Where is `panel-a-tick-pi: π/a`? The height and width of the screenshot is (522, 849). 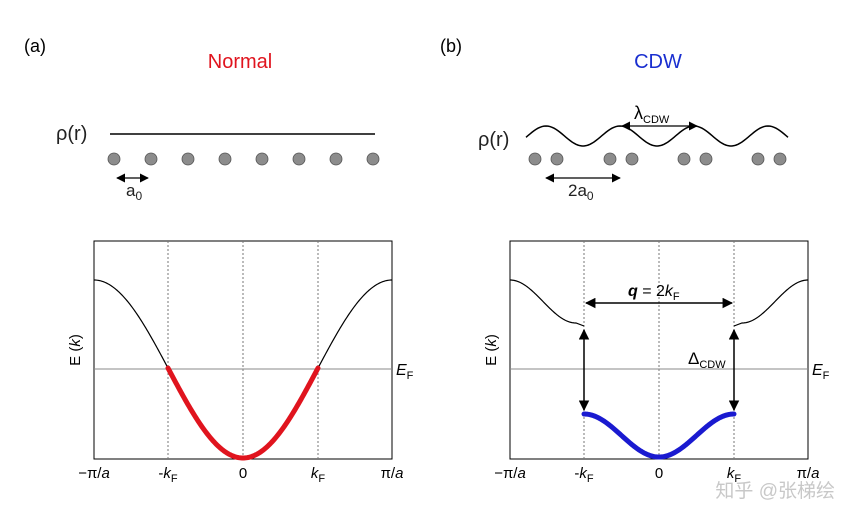
panel-a-tick-pi: π/a is located at coordinates (392, 473).